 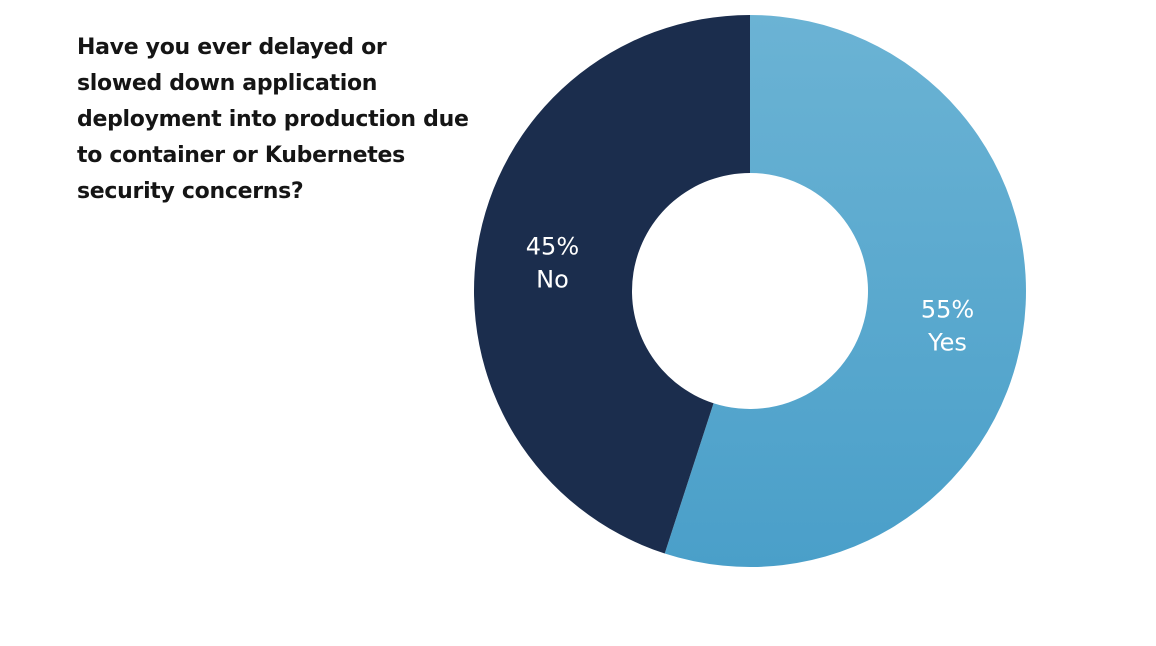 I want to click on slice-value-label: 55%, so click(x=947, y=309).